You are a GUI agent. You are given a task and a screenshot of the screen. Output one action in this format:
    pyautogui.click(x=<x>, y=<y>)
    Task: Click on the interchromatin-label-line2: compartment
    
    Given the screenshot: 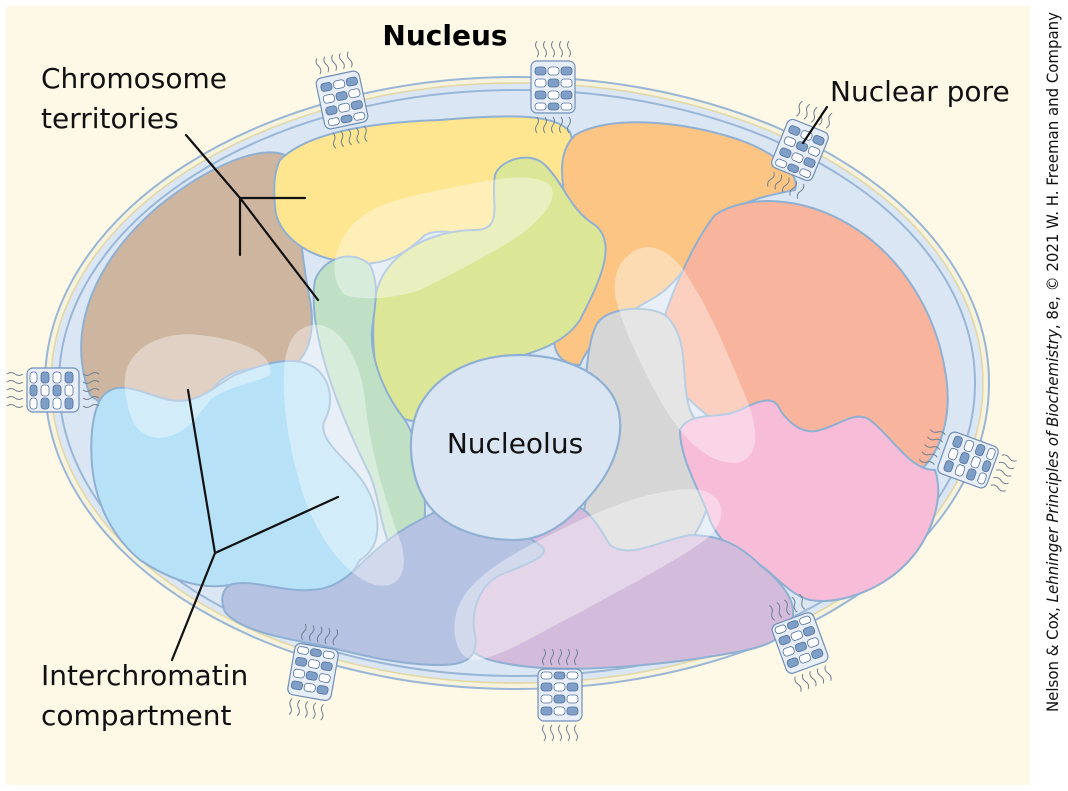 What is the action you would take?
    pyautogui.click(x=136, y=715)
    